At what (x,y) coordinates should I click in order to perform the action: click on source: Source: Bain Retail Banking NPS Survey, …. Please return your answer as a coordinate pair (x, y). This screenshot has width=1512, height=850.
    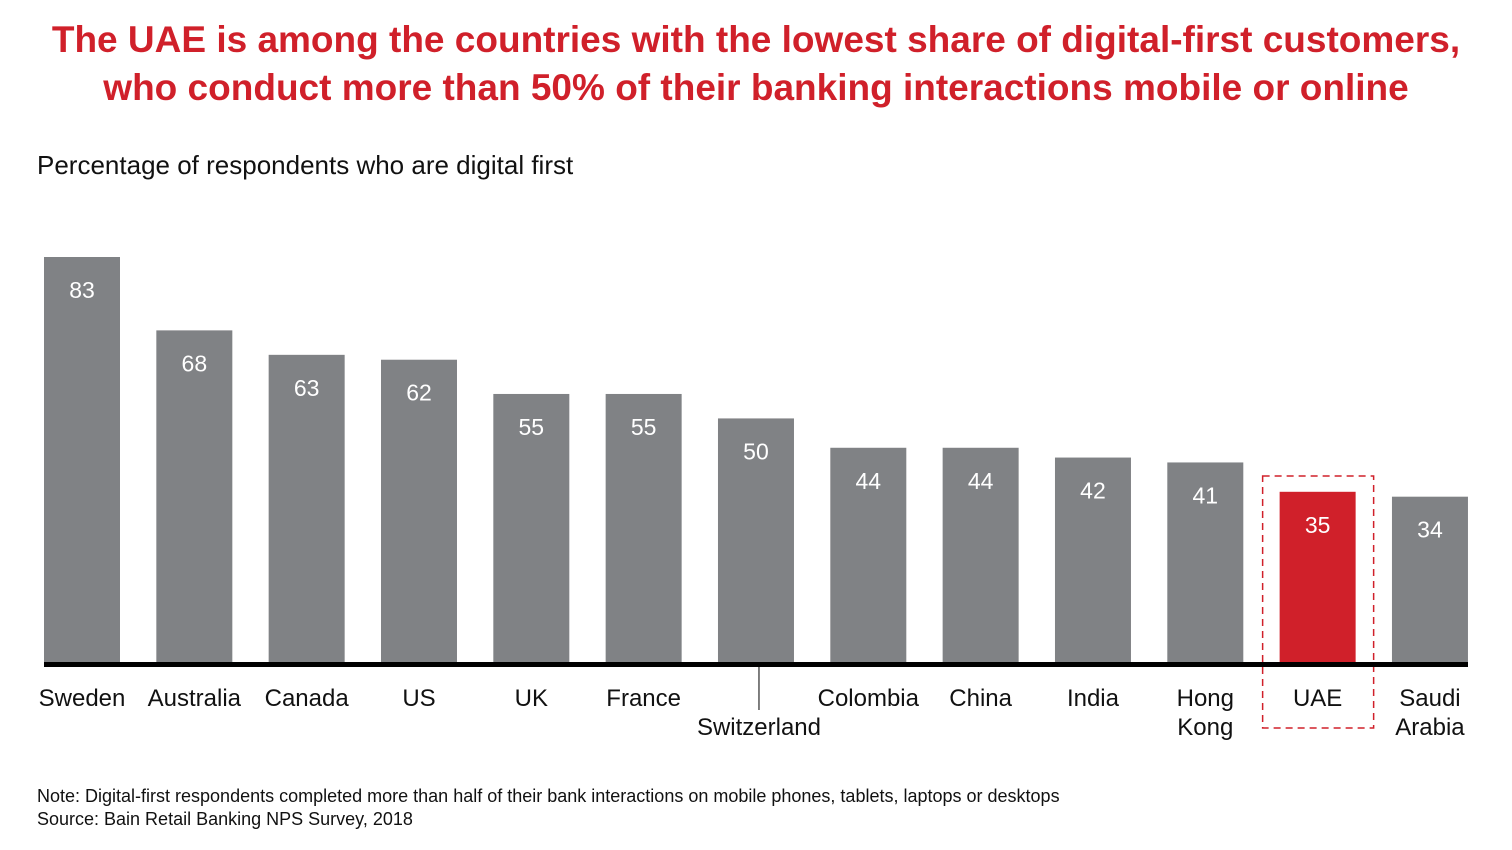
    Looking at the image, I should click on (225, 819).